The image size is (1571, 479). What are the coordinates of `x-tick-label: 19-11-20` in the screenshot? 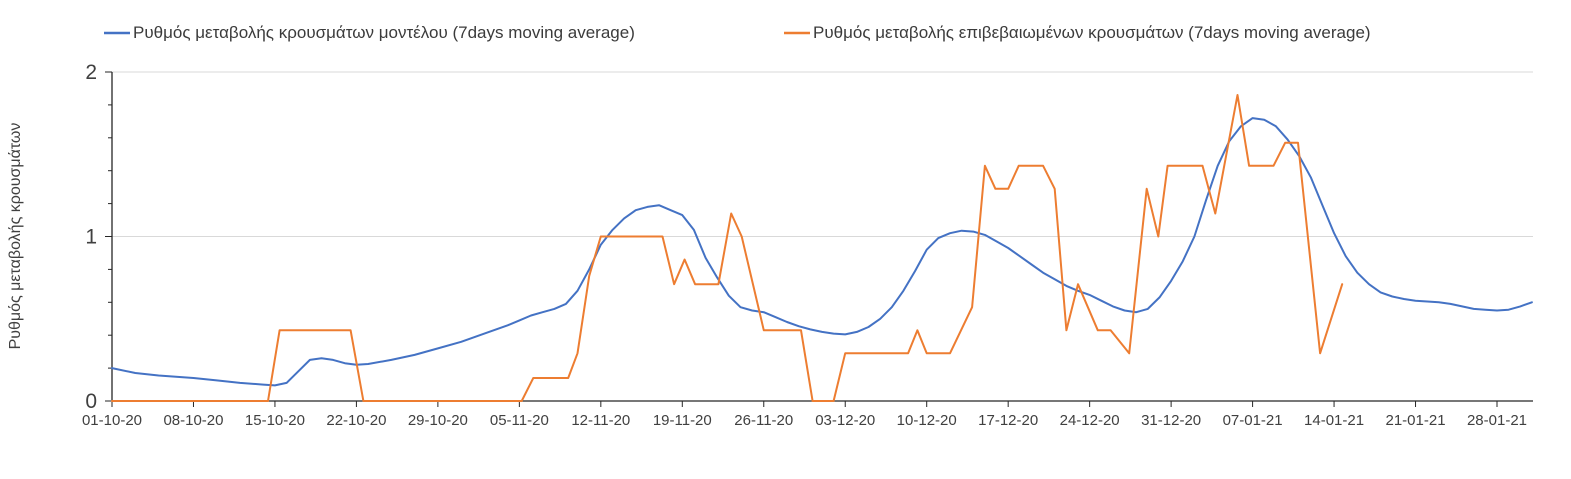 It's located at (682, 420).